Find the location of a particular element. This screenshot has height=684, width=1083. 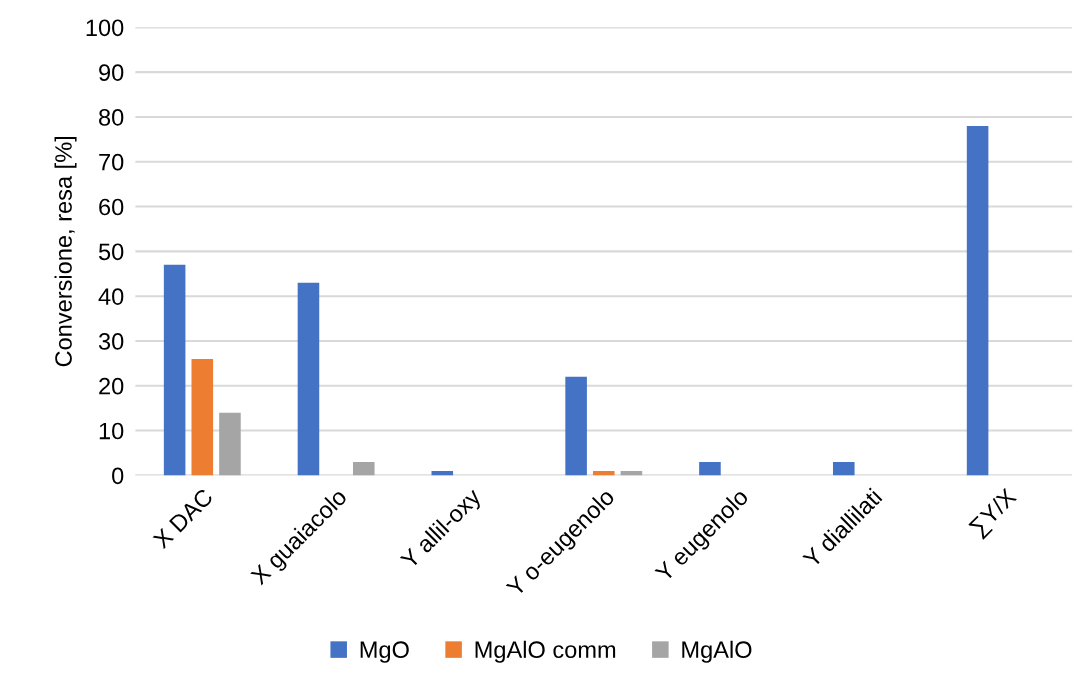

y-tick-label: 100 is located at coordinates (105, 28).